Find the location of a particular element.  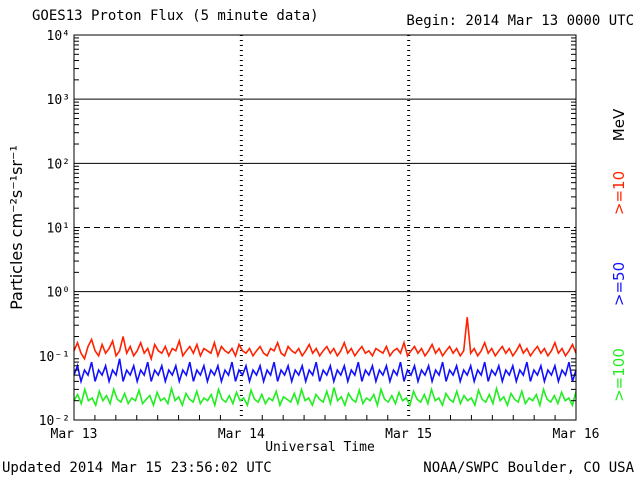

x-tick-label: Mar 13 is located at coordinates (74, 434).